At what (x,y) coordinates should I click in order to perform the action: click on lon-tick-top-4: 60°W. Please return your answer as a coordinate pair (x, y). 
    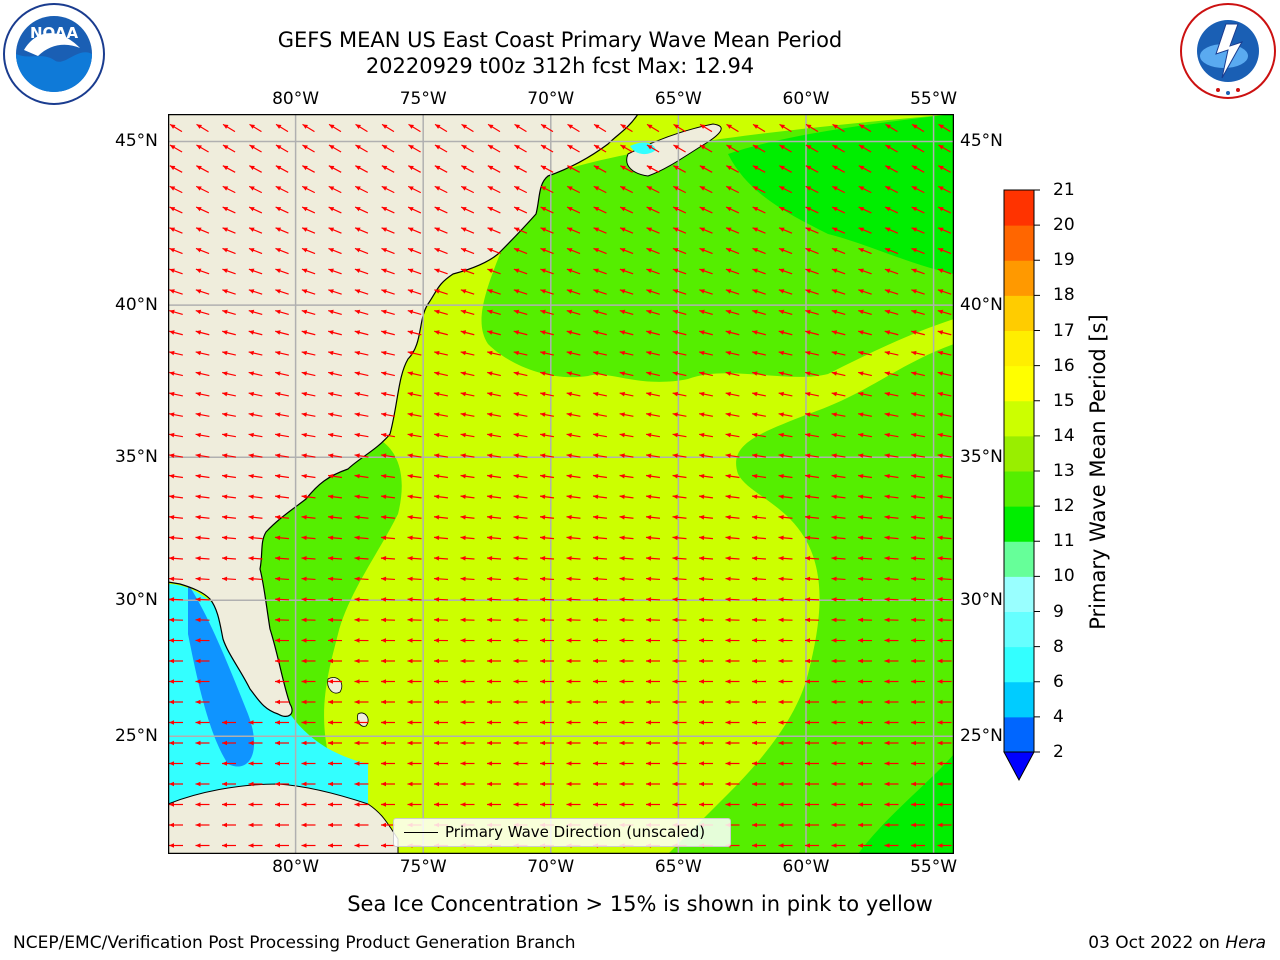
    Looking at the image, I should click on (806, 99).